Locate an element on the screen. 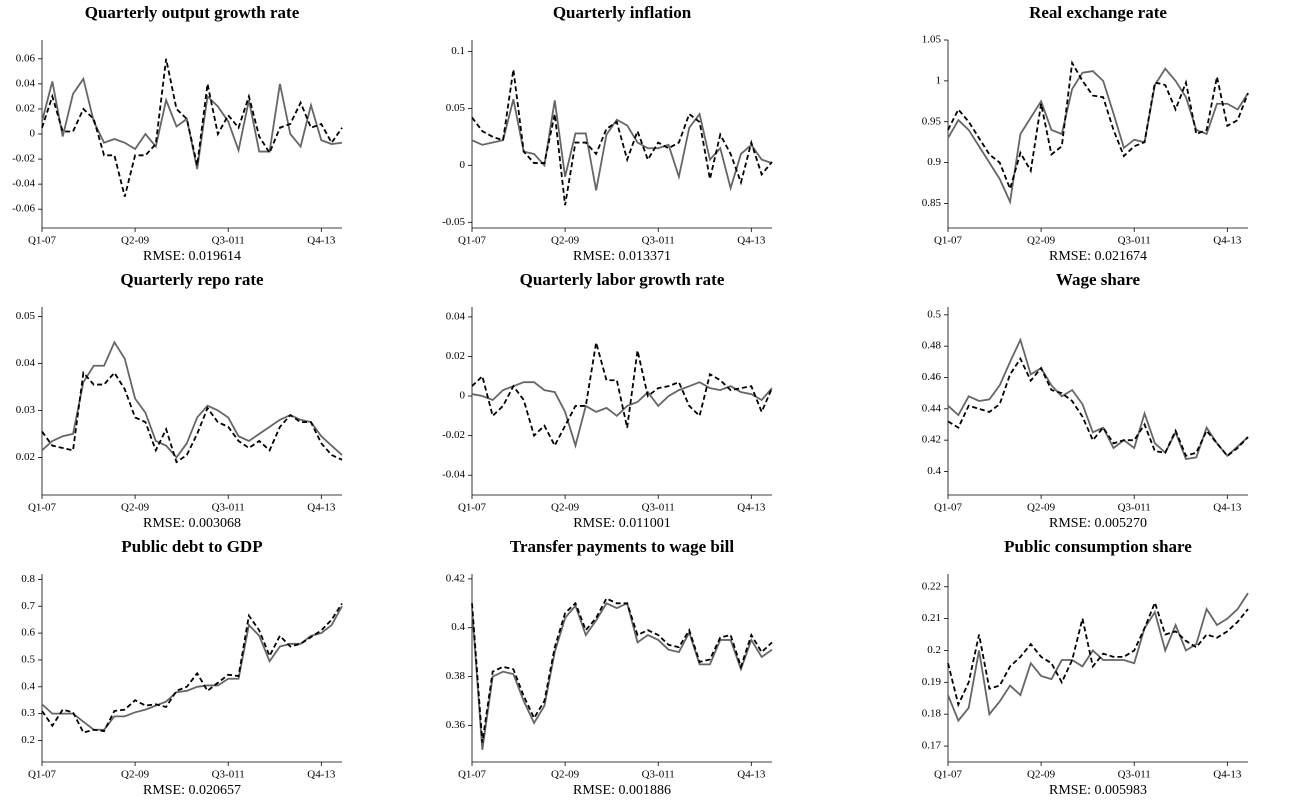 The width and height of the screenshot is (1290, 800). chart-title: Quarterly output growth rate is located at coordinates (192, 12).